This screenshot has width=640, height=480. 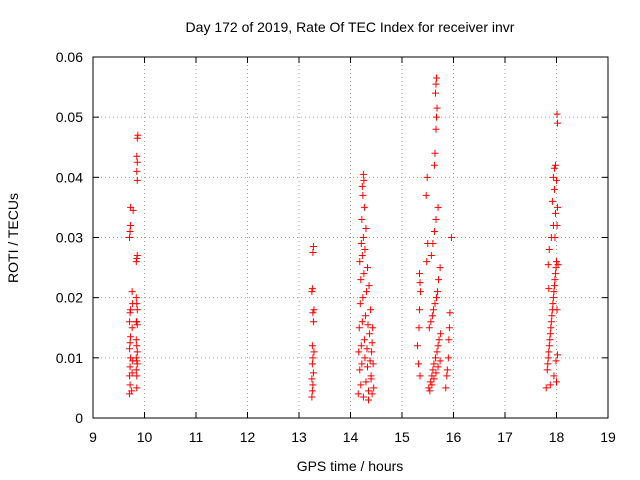 I want to click on x-tick-label: 12, so click(x=248, y=437).